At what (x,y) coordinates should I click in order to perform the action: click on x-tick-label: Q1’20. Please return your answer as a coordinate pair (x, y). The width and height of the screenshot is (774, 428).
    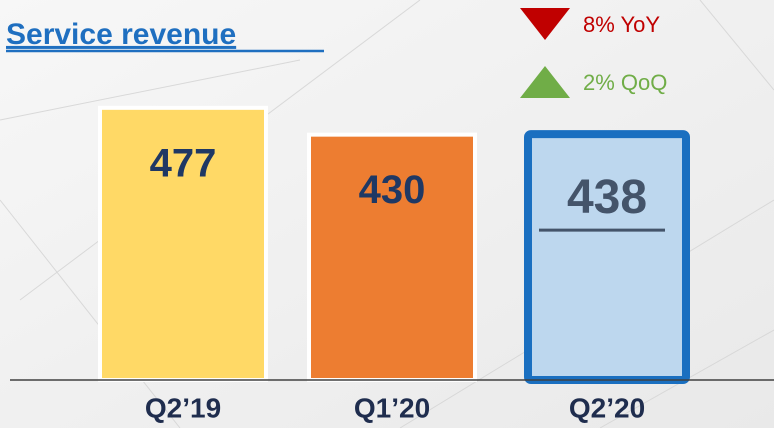
    Looking at the image, I should click on (392, 407).